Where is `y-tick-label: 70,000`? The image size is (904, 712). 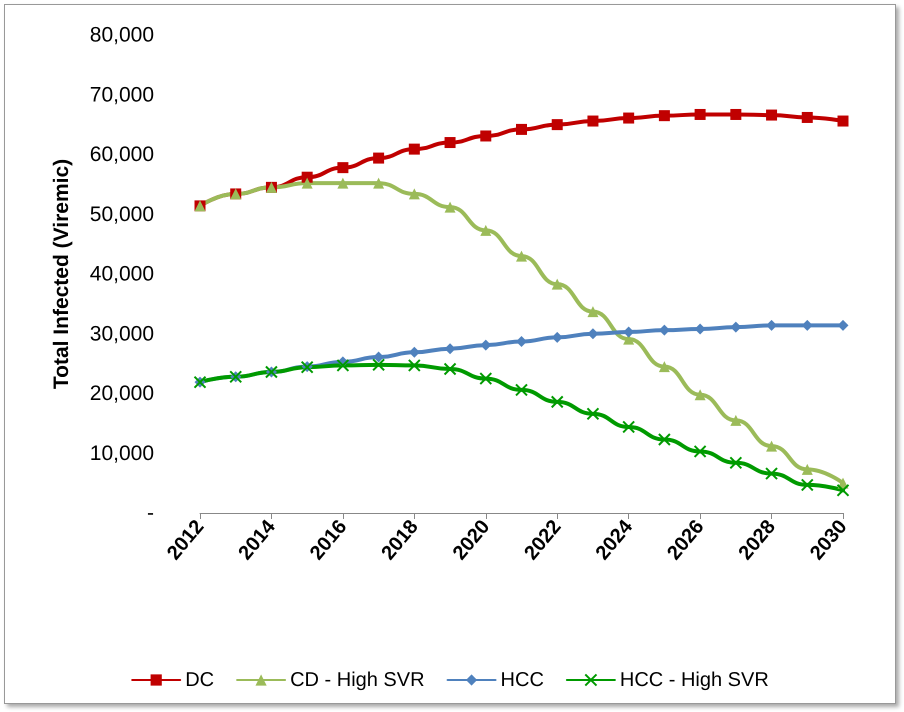
y-tick-label: 70,000 is located at coordinates (122, 94).